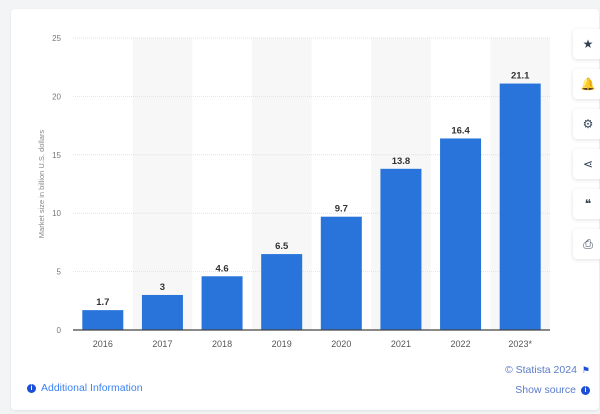  What do you see at coordinates (401, 161) in the screenshot?
I see `data-label: 13.8` at bounding box center [401, 161].